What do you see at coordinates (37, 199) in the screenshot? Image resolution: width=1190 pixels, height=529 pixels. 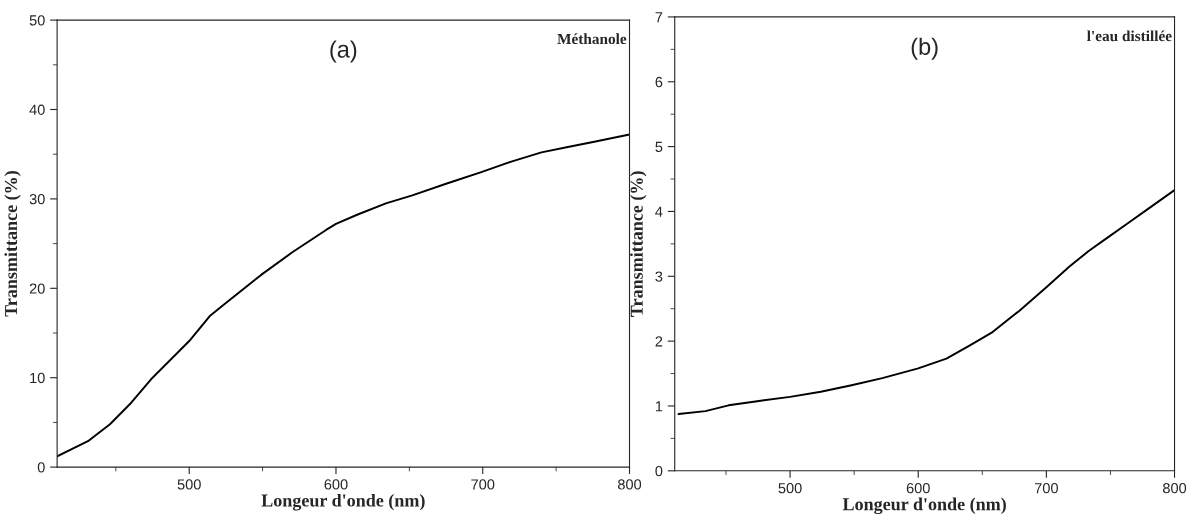 I see `y-tick-label: 30` at bounding box center [37, 199].